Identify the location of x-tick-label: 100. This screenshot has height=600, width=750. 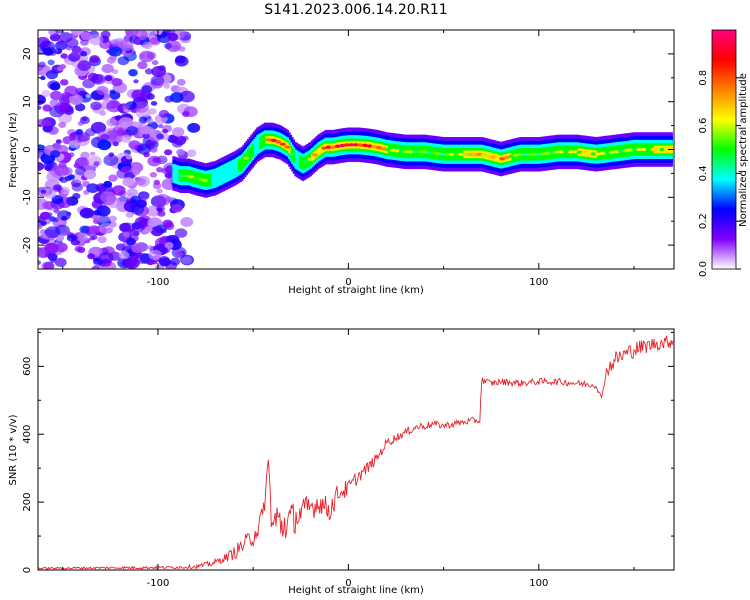
(538, 583).